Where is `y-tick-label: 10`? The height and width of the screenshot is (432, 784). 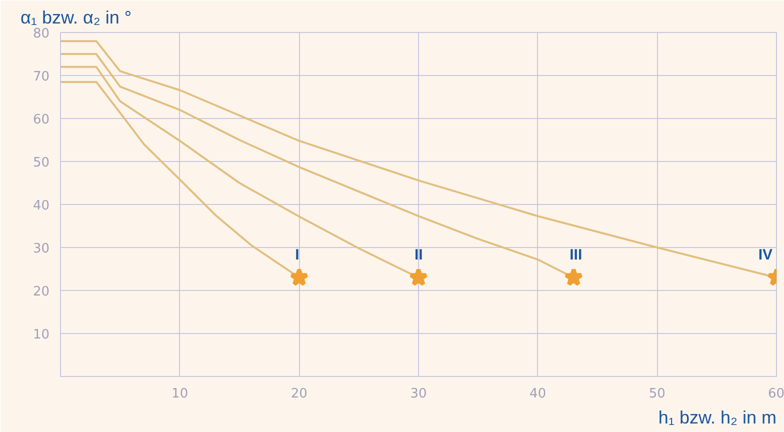
y-tick-label: 10 is located at coordinates (41, 335).